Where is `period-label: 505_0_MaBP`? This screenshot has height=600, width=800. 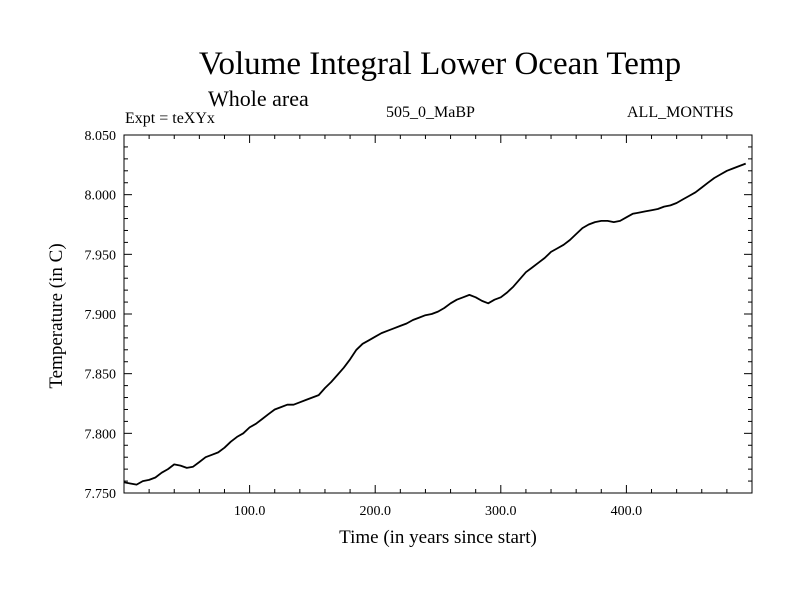 period-label: 505_0_MaBP is located at coordinates (430, 112).